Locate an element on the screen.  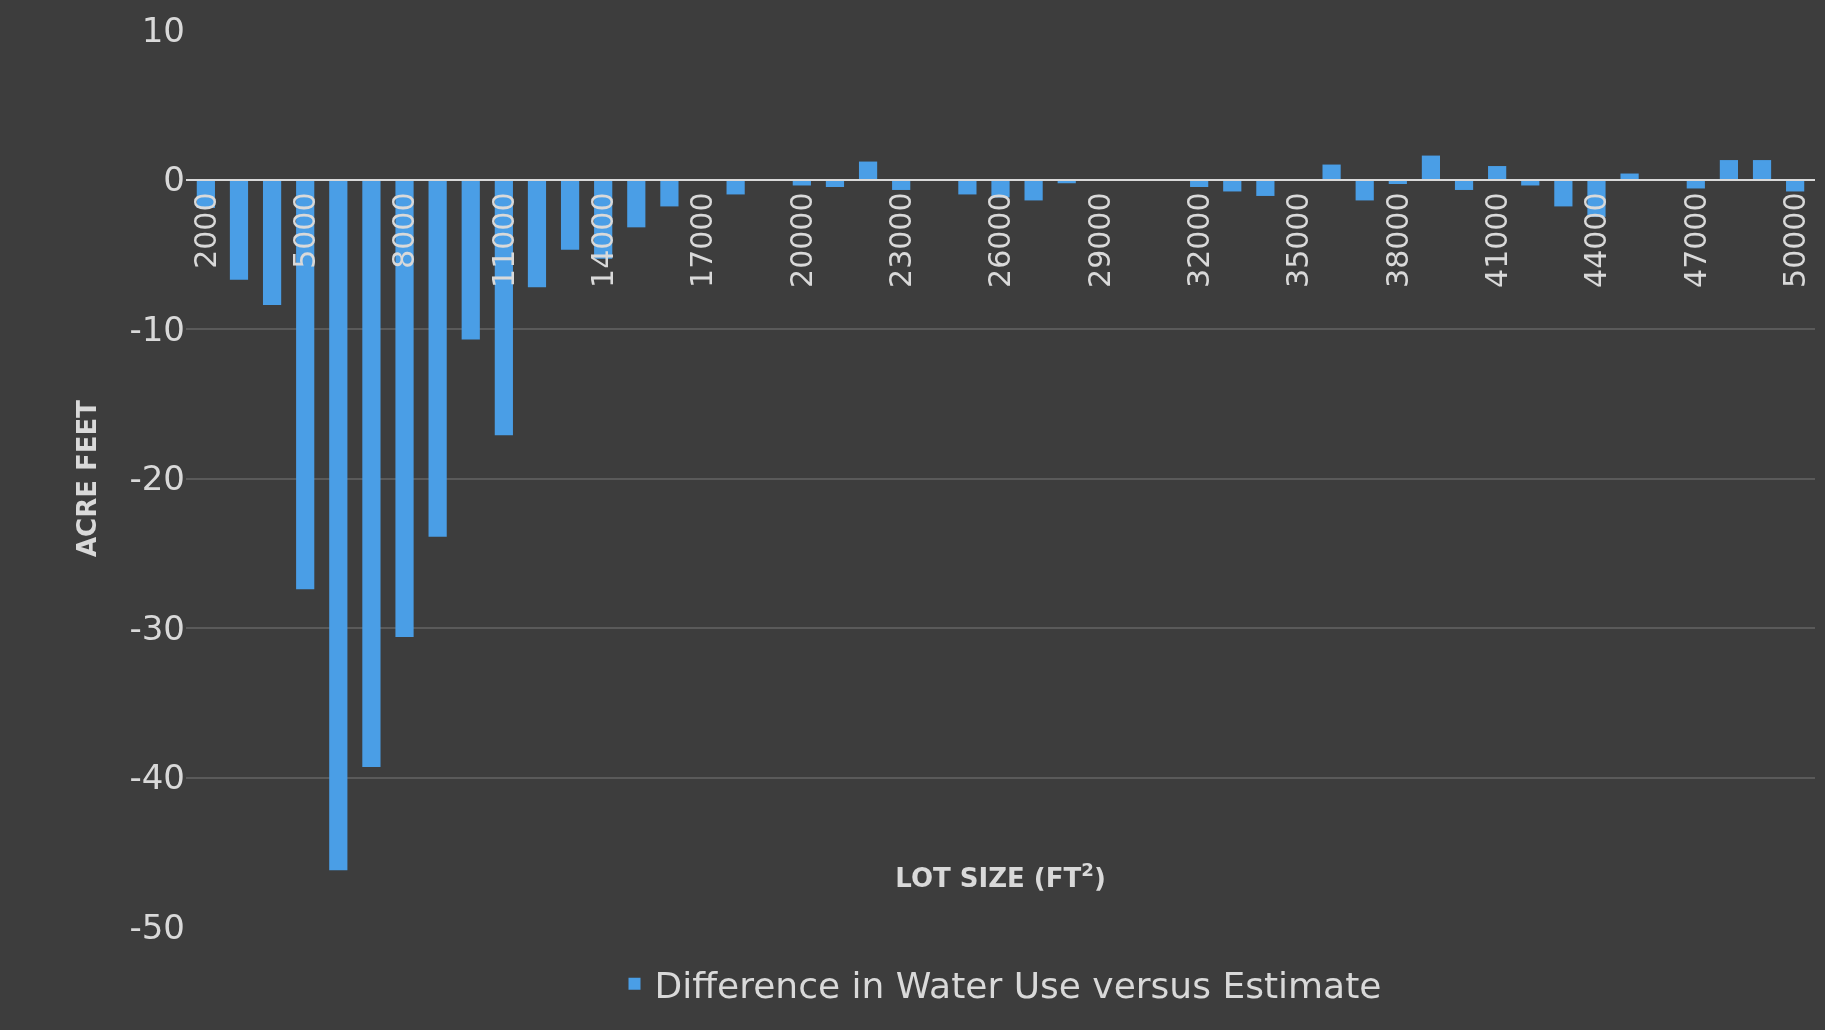
y-tick-label: -40 is located at coordinates (157, 777).